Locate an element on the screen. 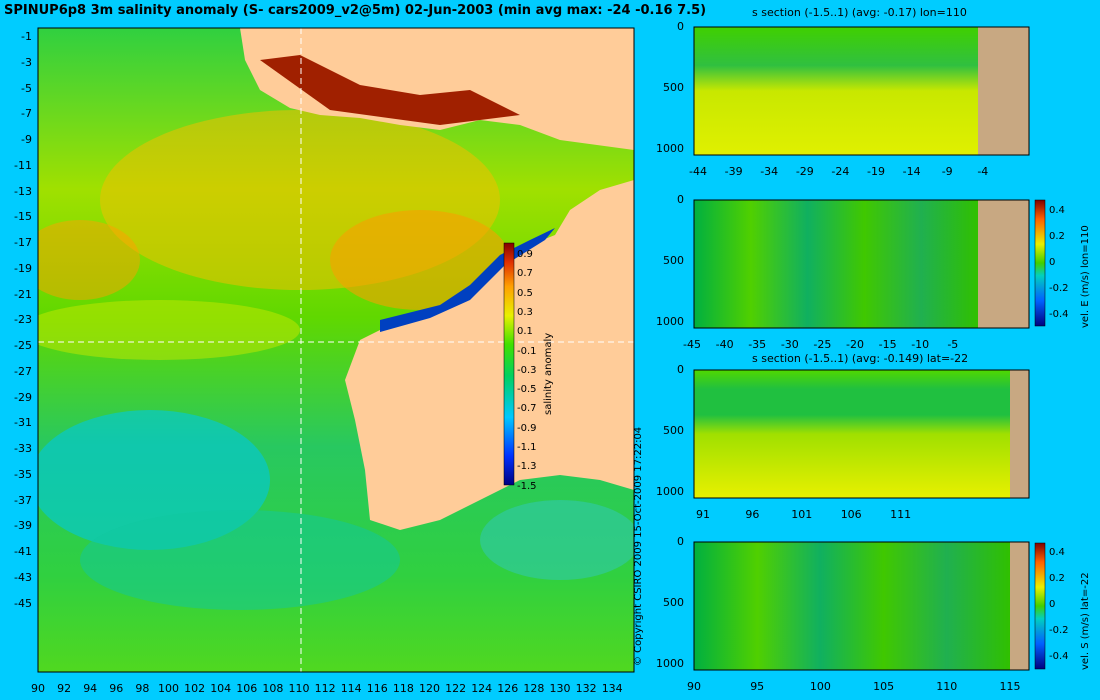  map-colorbar-tick: -1.1 is located at coordinates (527, 447).